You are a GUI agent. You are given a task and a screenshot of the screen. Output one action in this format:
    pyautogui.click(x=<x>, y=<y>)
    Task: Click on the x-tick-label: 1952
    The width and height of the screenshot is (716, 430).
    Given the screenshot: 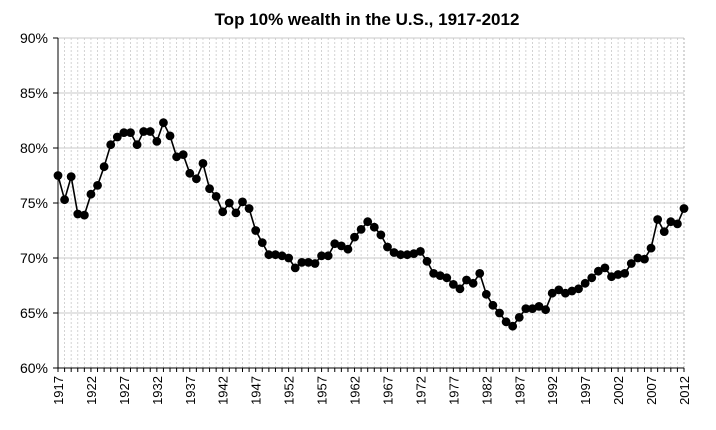 What is the action you would take?
    pyautogui.click(x=289, y=390)
    